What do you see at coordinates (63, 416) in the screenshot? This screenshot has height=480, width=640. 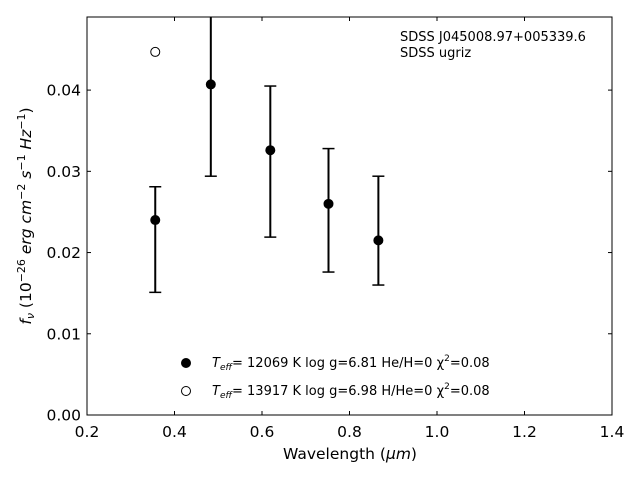 I see `y-tick-label: 0.00` at bounding box center [63, 416].